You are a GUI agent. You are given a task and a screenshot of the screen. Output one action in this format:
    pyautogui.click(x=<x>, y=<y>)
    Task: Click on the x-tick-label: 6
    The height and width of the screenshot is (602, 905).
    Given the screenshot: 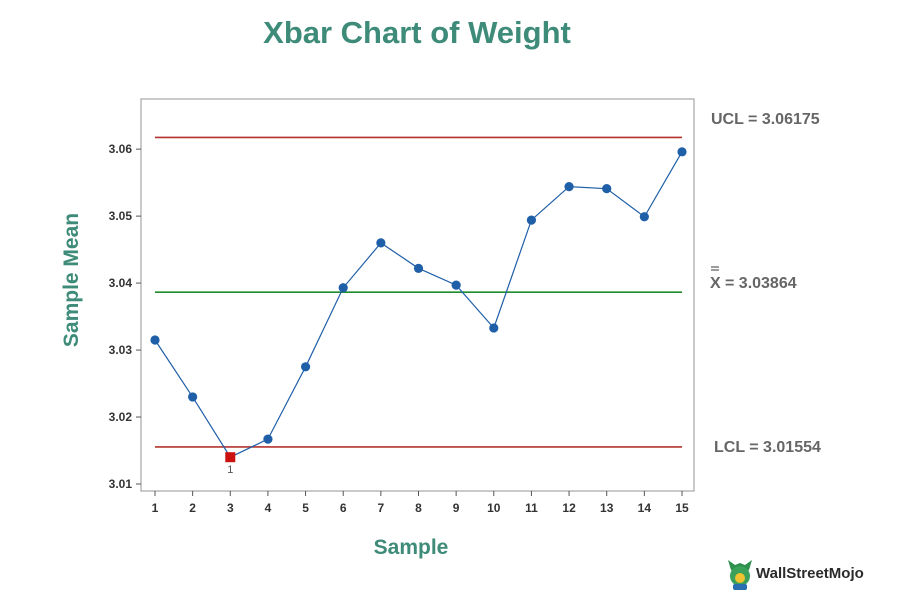 What is the action you would take?
    pyautogui.click(x=343, y=508)
    